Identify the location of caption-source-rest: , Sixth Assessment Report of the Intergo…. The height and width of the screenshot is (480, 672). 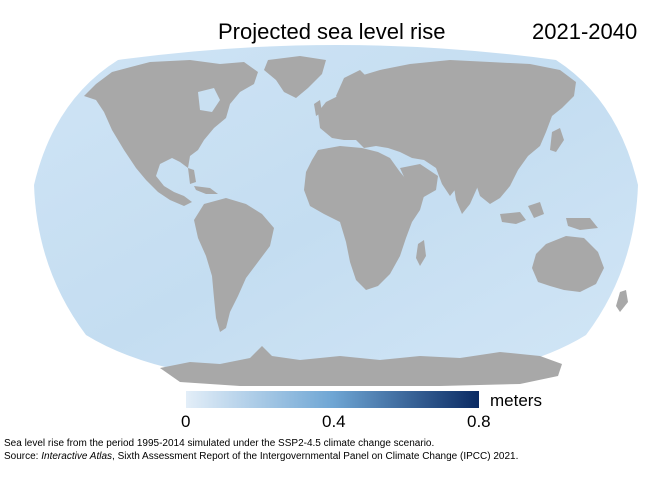
(315, 456).